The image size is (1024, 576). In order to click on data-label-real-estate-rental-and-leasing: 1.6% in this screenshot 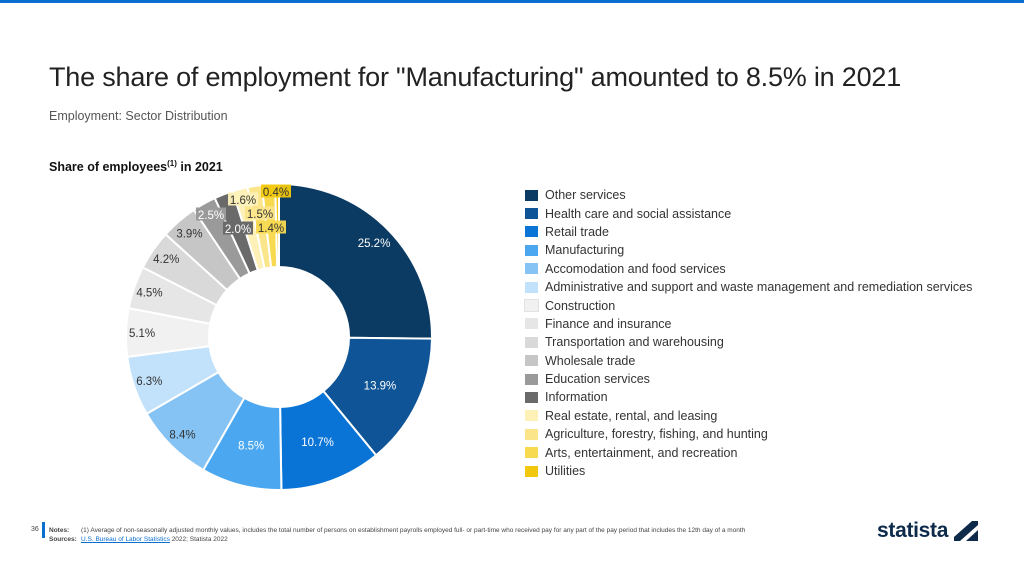, I will do `click(243, 201)`.